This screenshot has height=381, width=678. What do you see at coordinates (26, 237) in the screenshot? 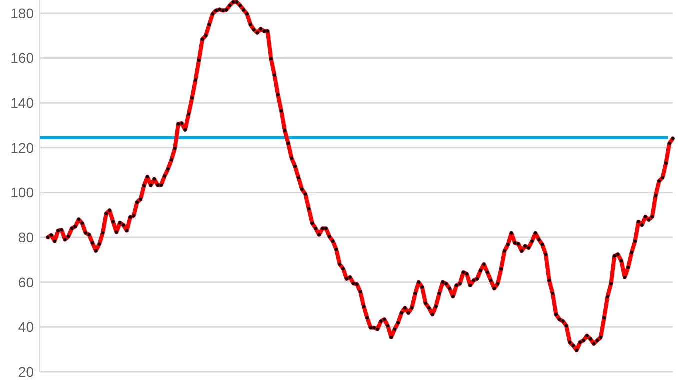
I see `y-tick-label: 80` at bounding box center [26, 237].